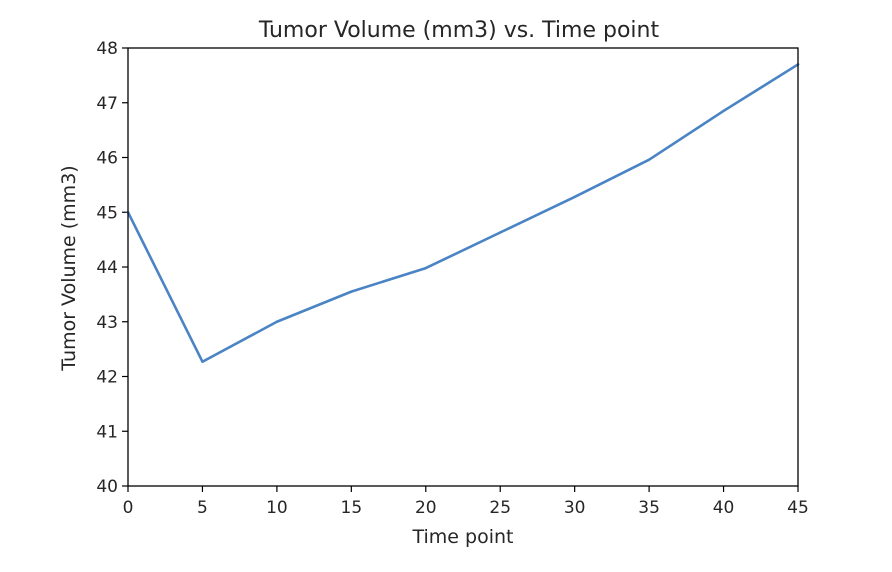 This screenshot has height=572, width=892. Describe the element at coordinates (107, 159) in the screenshot. I see `y-tick-label: 46` at that location.